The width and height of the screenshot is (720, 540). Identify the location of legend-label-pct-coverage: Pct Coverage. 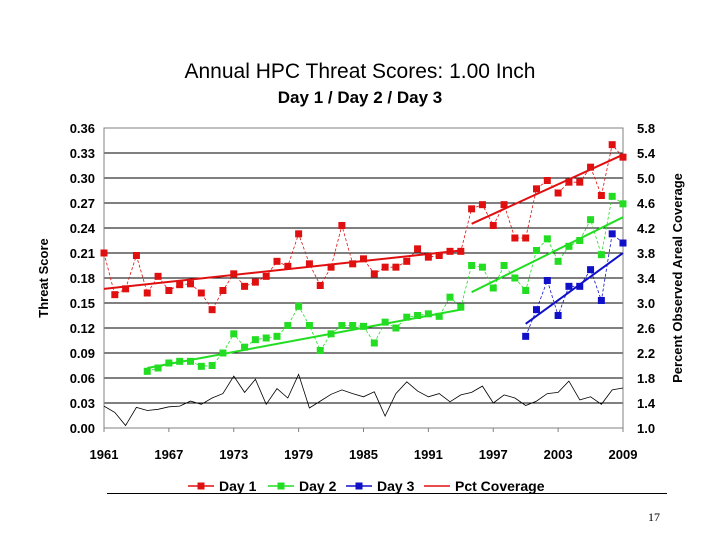
(500, 486).